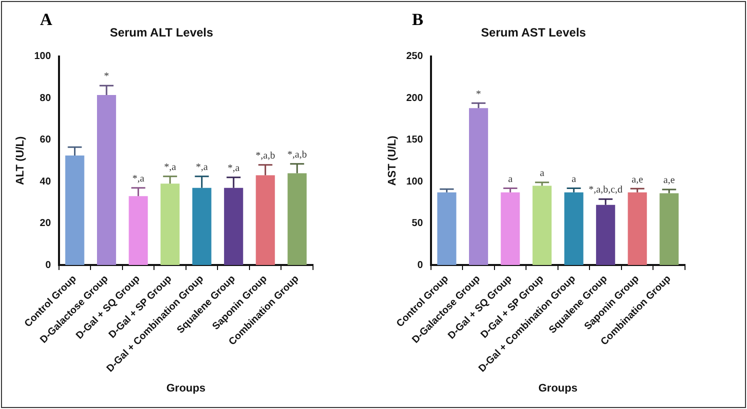  I want to click on text: B, so click(418, 20).